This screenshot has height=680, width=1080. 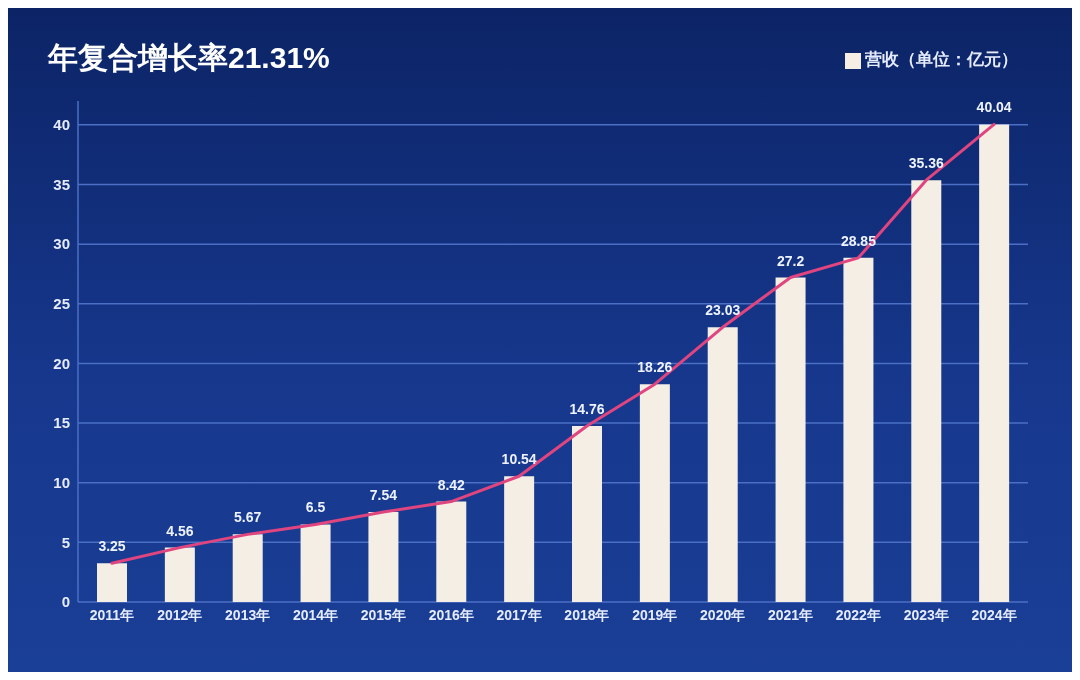 What do you see at coordinates (112, 614) in the screenshot?
I see `x-tick-label: 2011年` at bounding box center [112, 614].